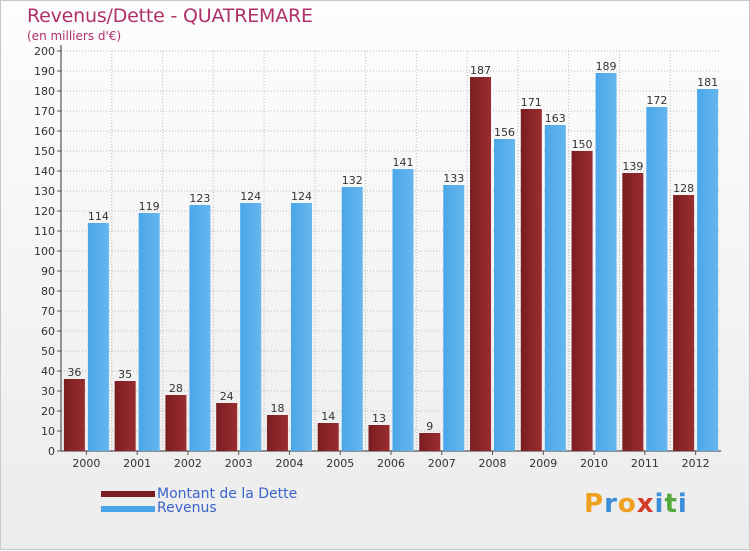 The height and width of the screenshot is (551, 750). I want to click on y-tick-label: 10, so click(48, 431).